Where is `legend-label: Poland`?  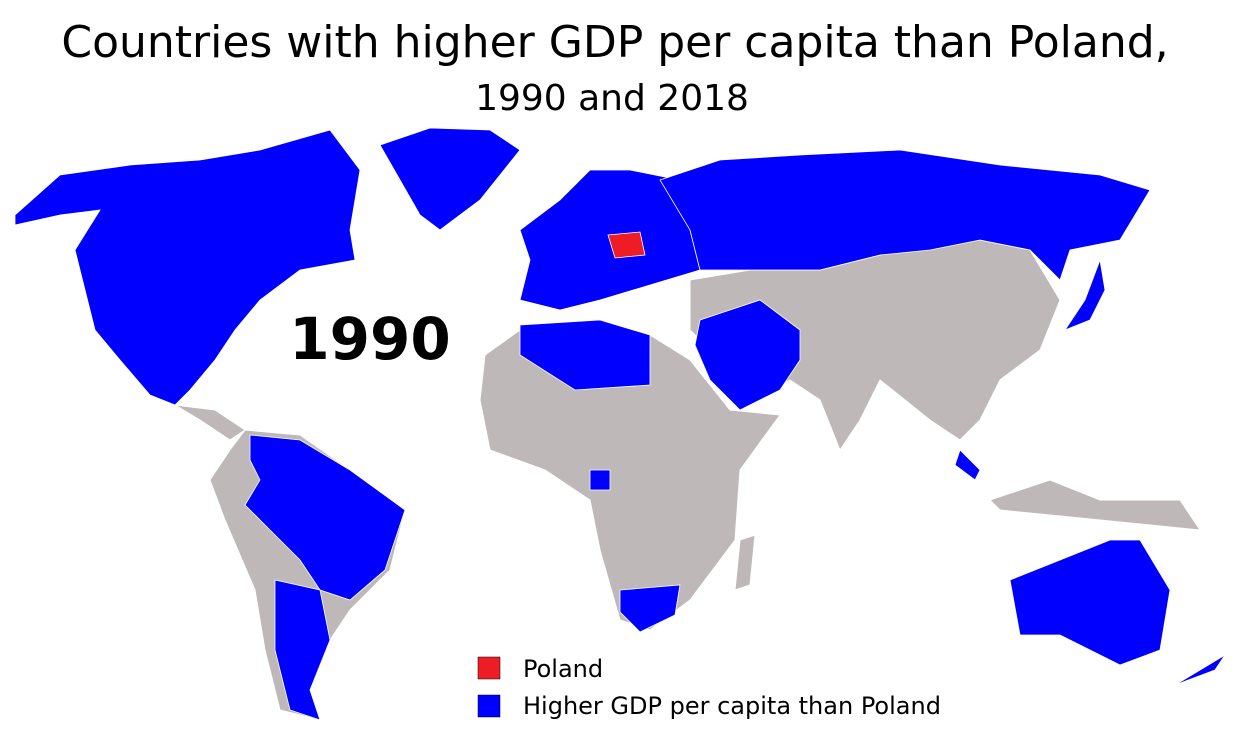
legend-label: Poland is located at coordinates (563, 669).